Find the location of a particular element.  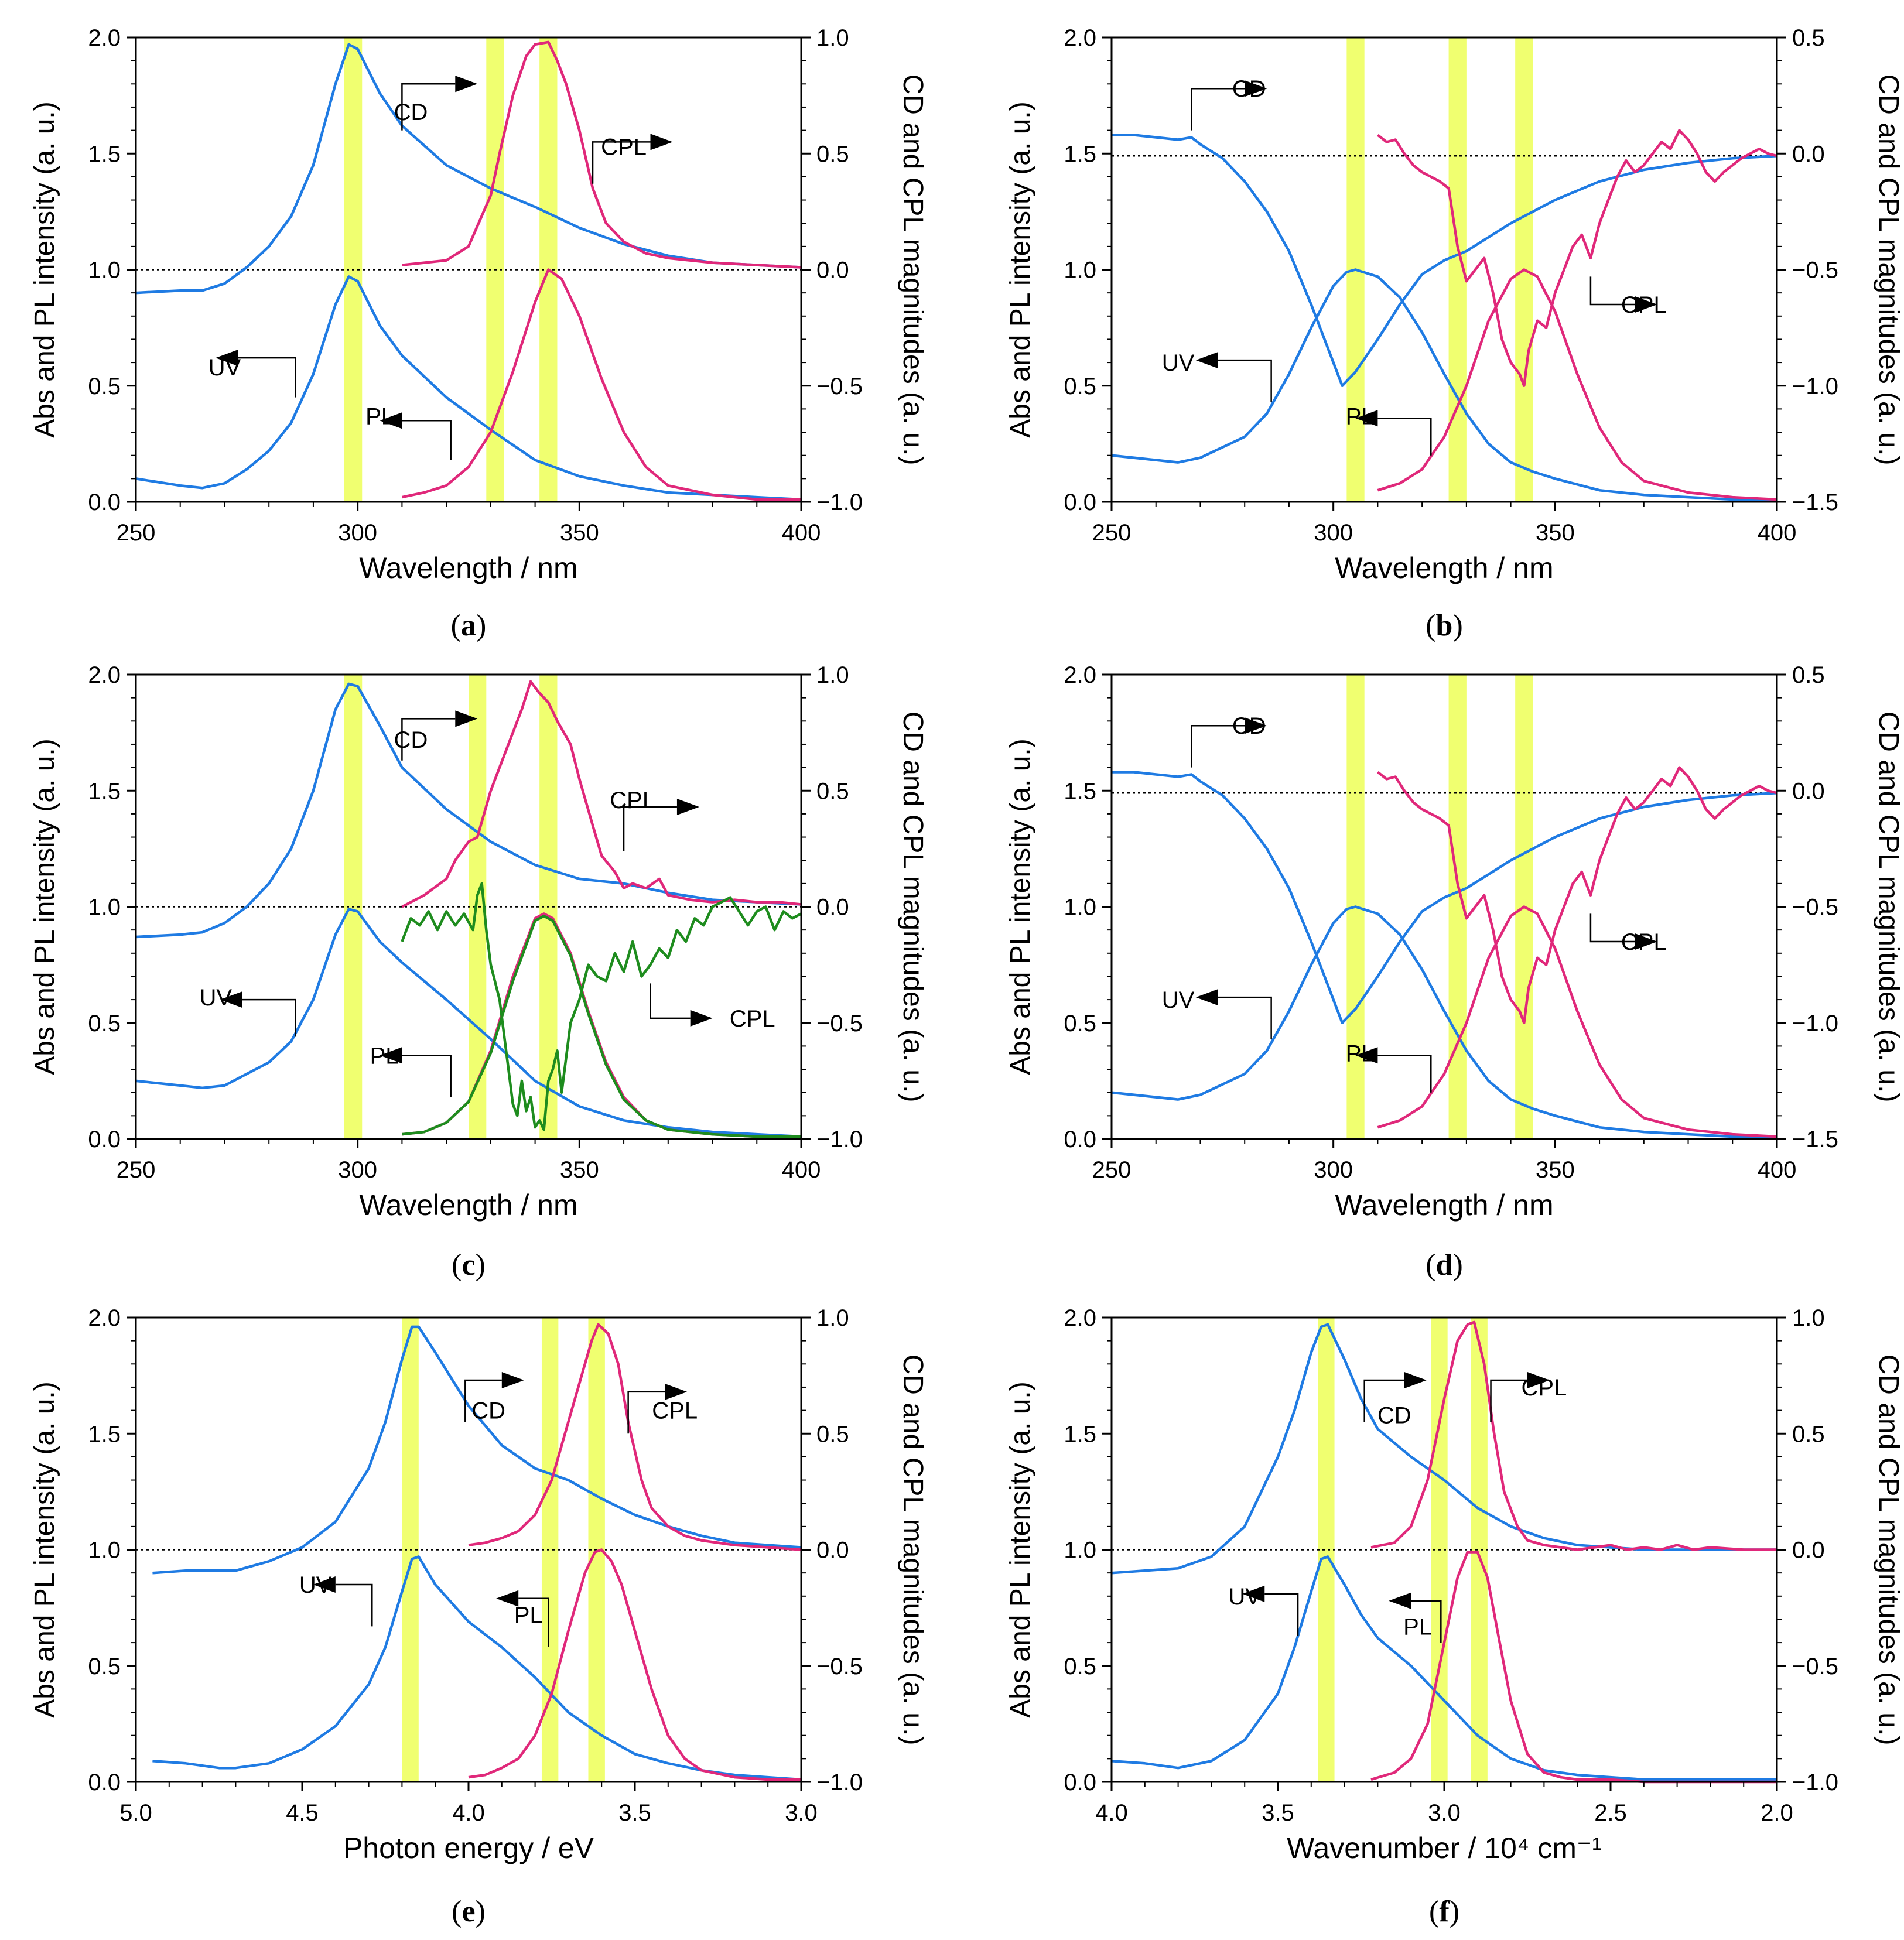

plot-frame is located at coordinates (1444, 269).